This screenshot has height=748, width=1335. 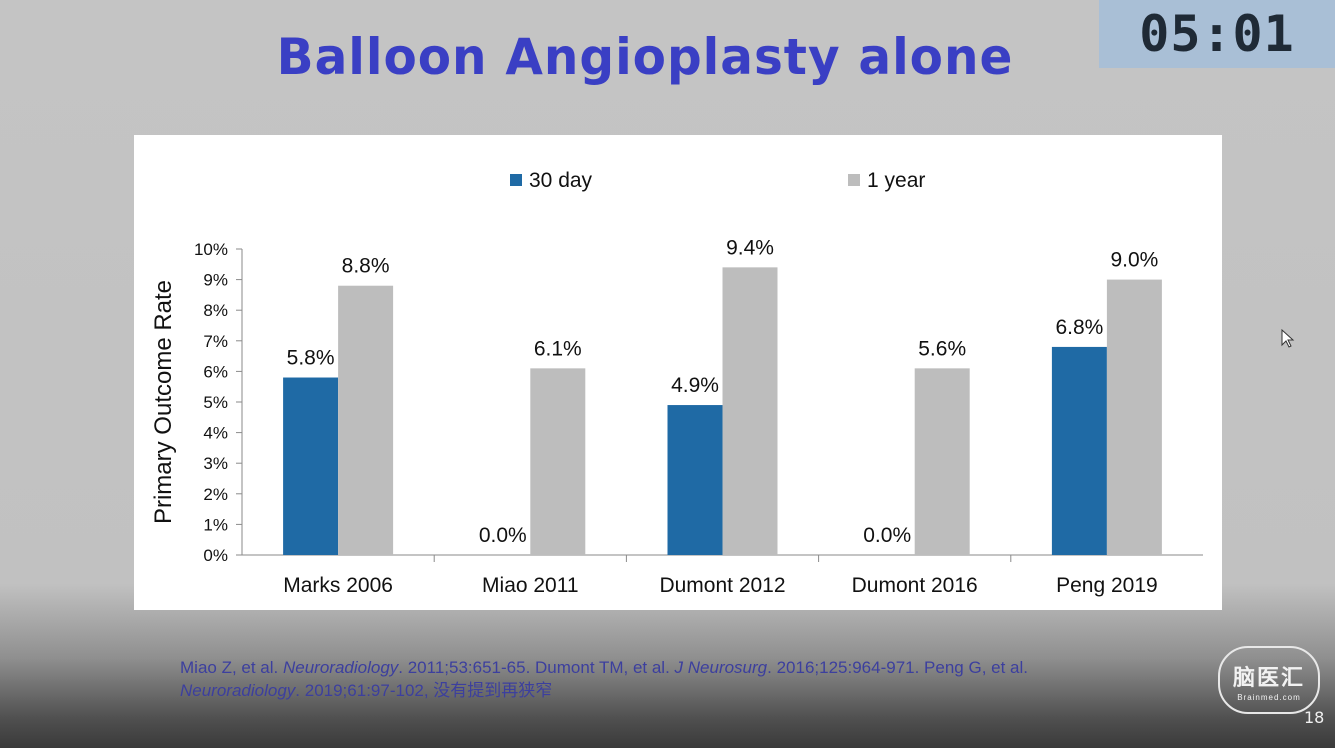 I want to click on data-label: 6.1%, so click(x=558, y=348).